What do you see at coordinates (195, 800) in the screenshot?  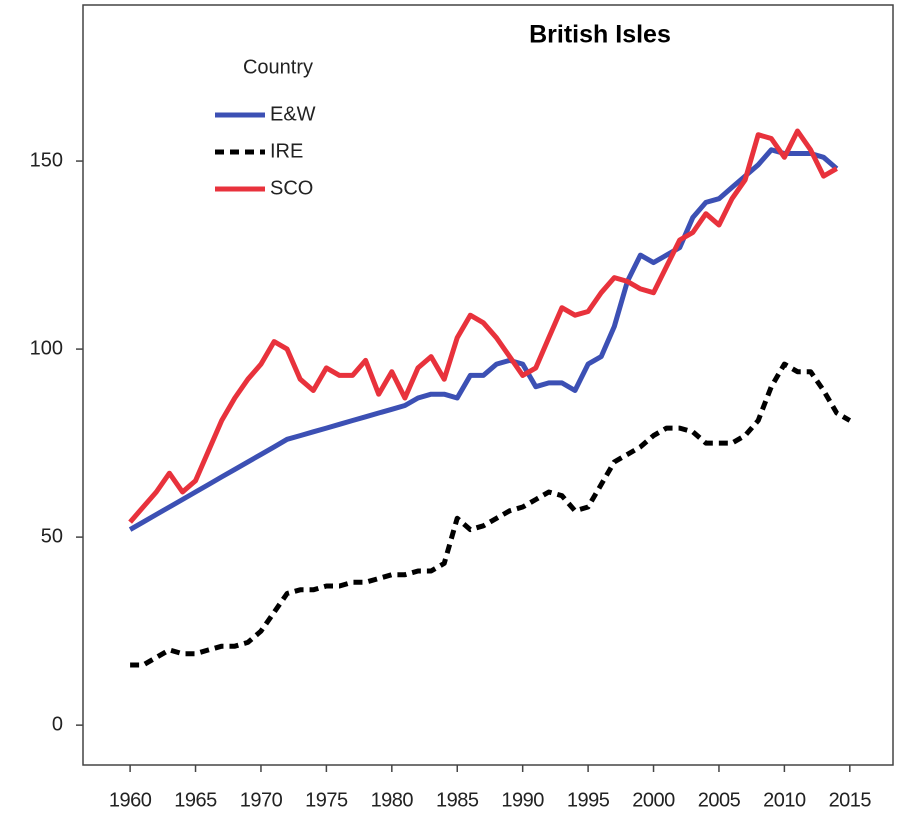 I see `x-tick-label: 1965` at bounding box center [195, 800].